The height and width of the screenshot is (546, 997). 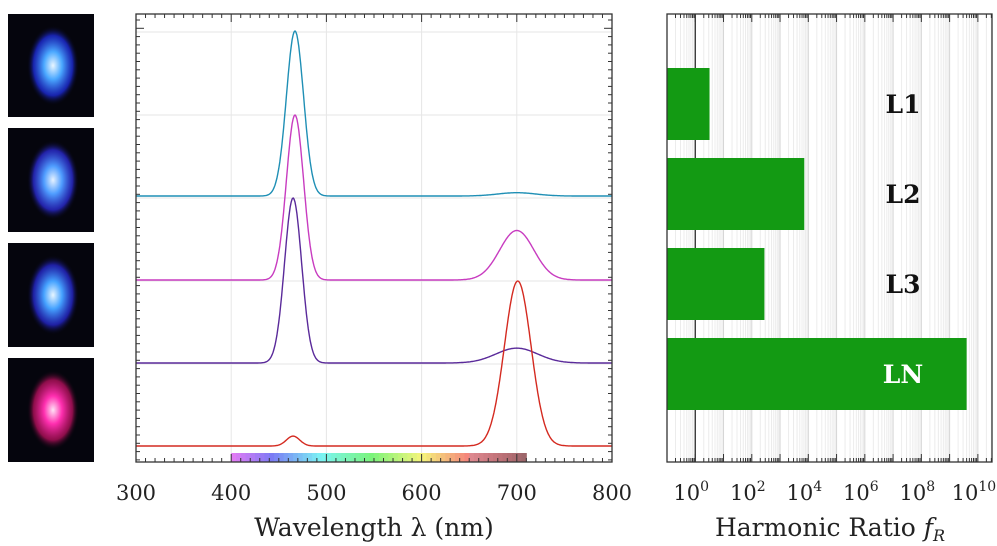 What do you see at coordinates (830, 529) in the screenshot?
I see `ratio-x-axis-label: Harmonic Ratio fR` at bounding box center [830, 529].